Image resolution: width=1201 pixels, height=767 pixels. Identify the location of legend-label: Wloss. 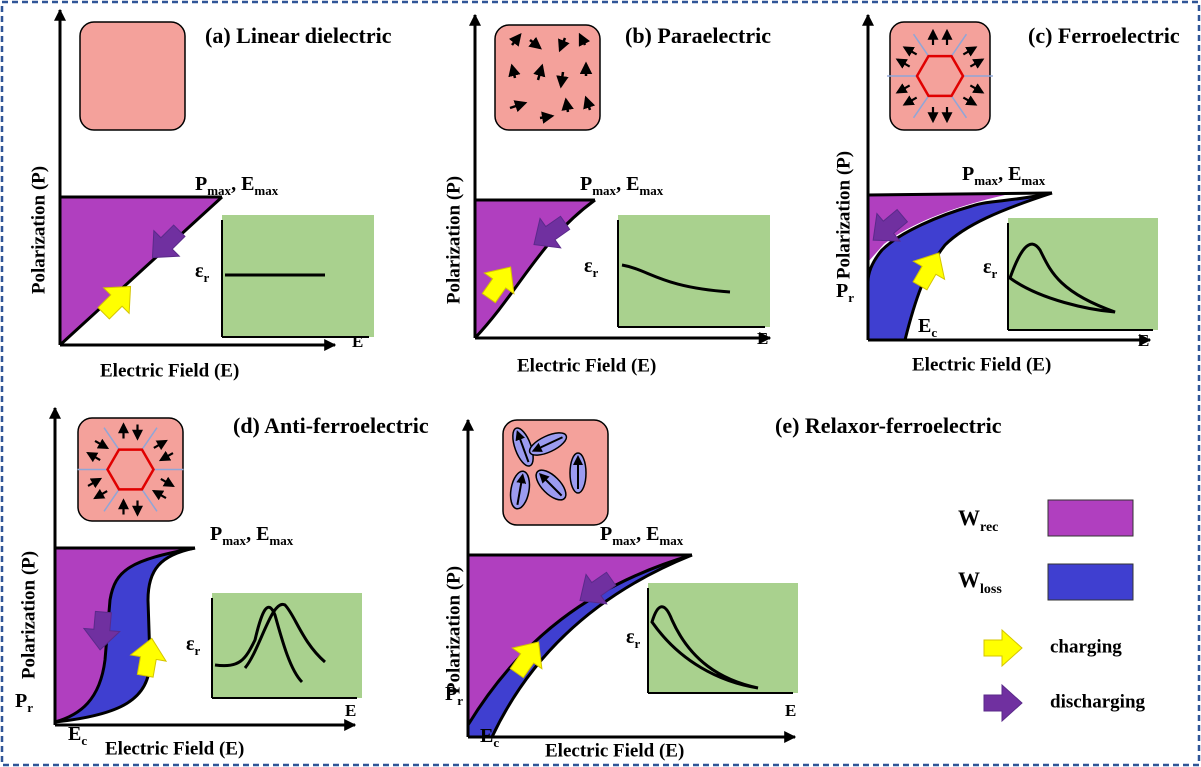
(980, 582).